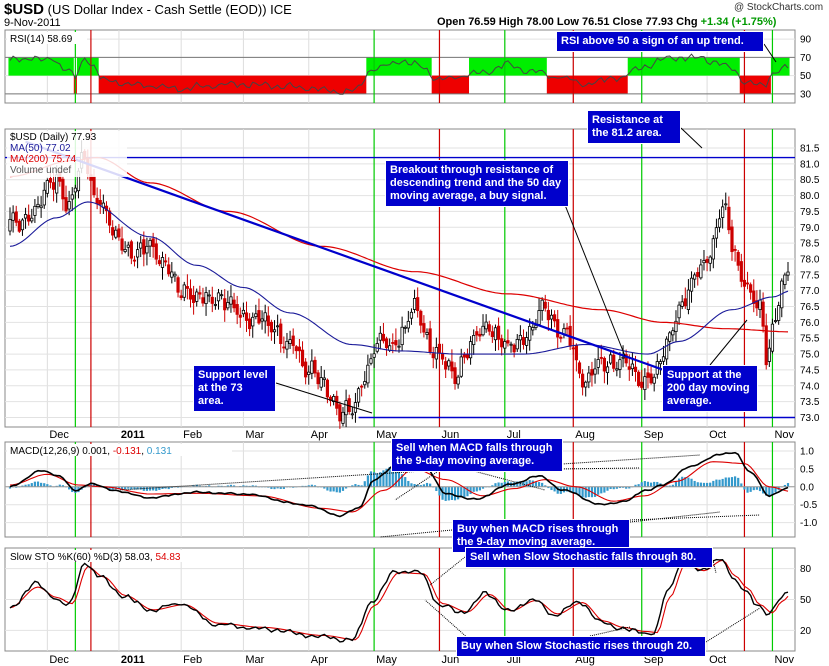 The height and width of the screenshot is (666, 829). Describe the element at coordinates (691, 138) in the screenshot. I see `annotation-resistance-arrow` at that location.